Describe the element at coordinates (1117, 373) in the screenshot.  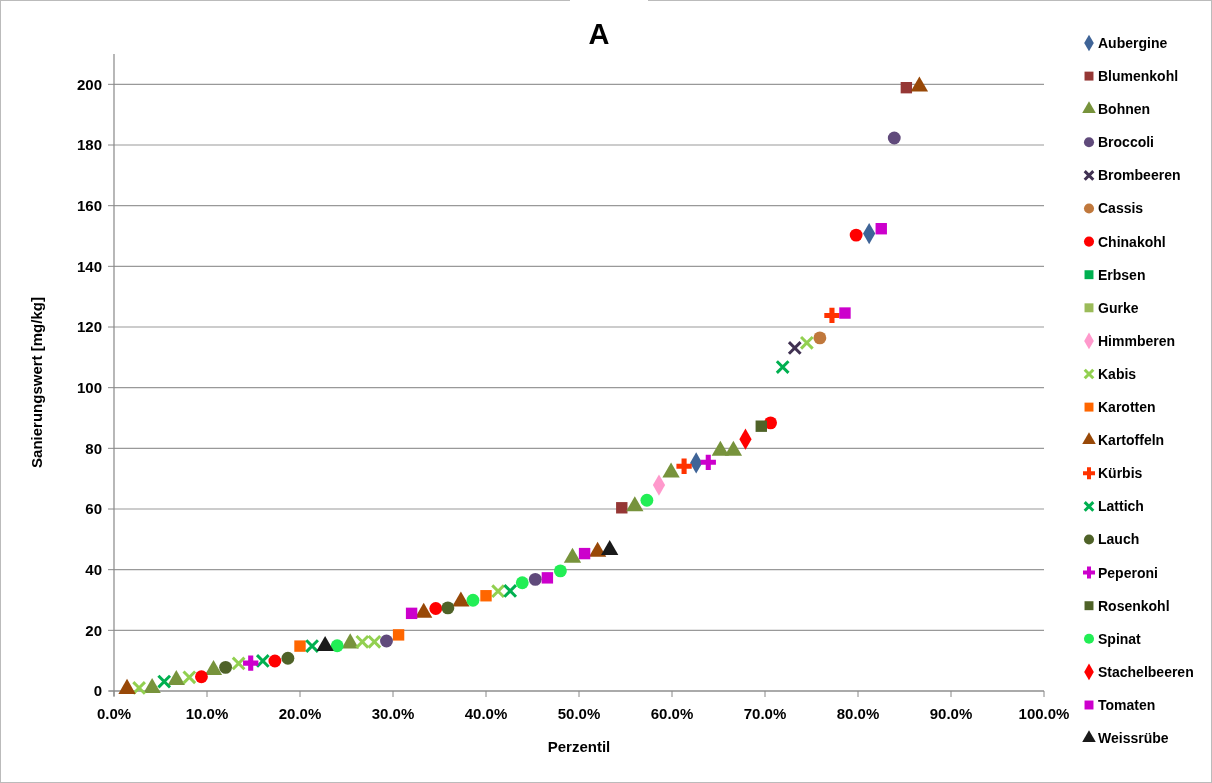
I see `legend-label: Kabis` at that location.